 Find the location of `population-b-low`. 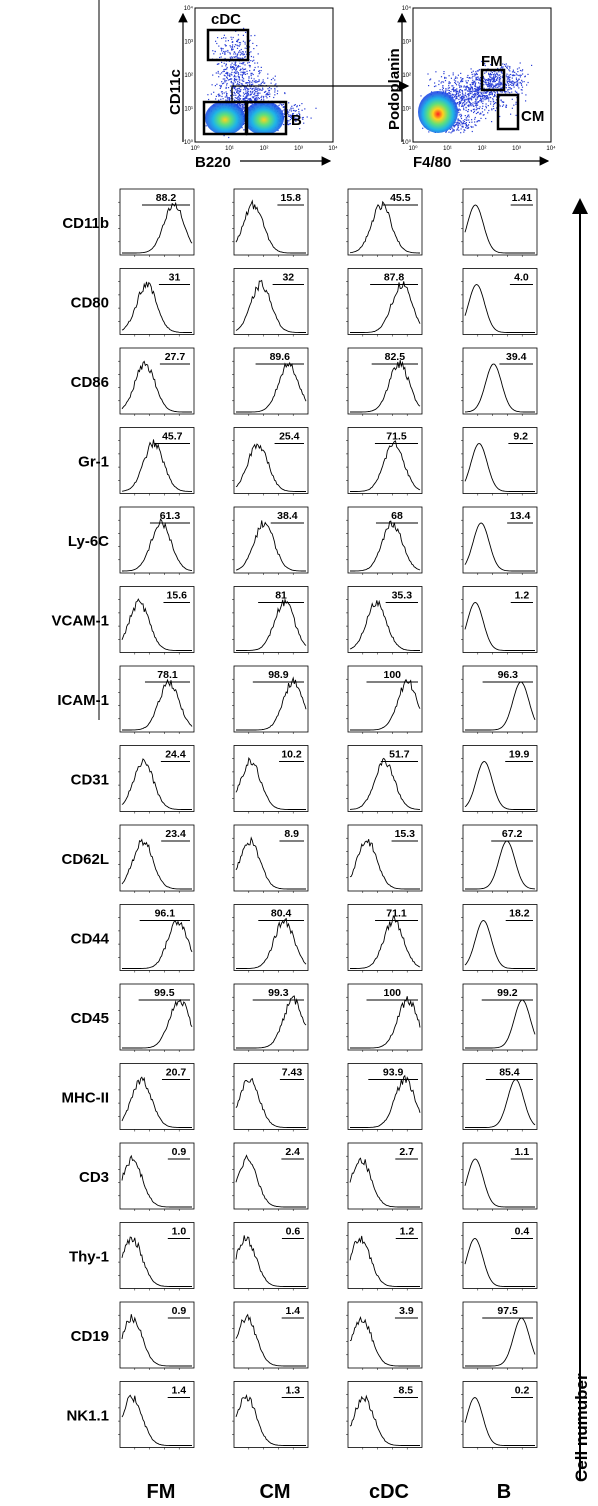

population-b-low is located at coordinates (225, 118).